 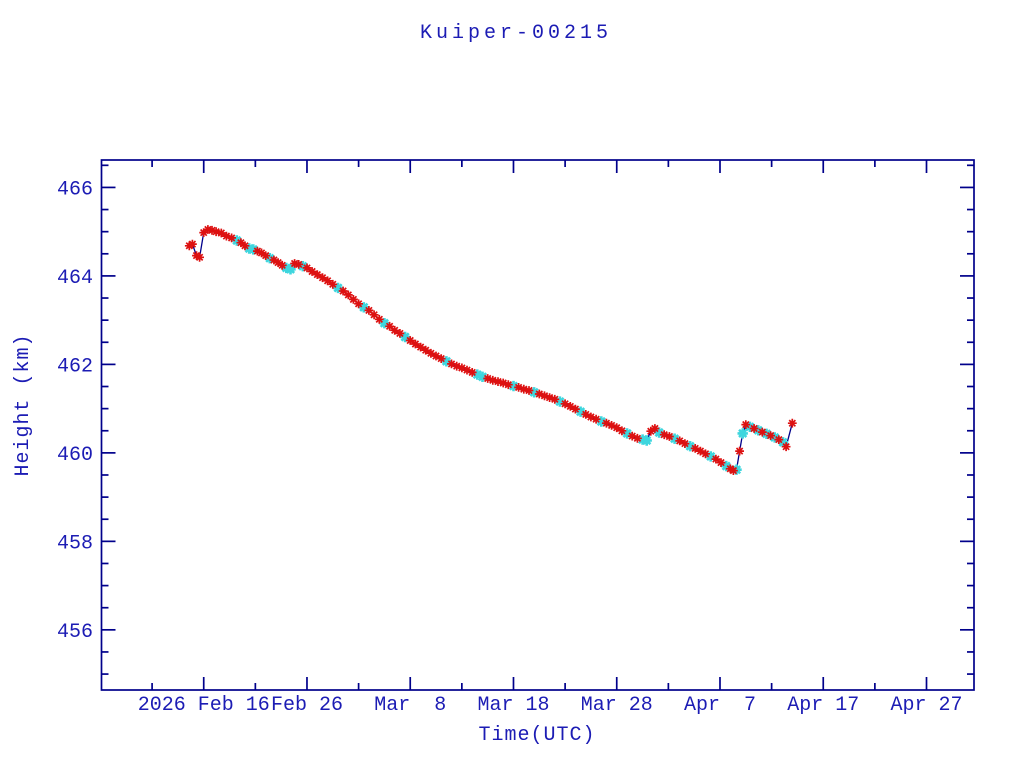 What do you see at coordinates (617, 705) in the screenshot?
I see `x-tick-label: Mar 28` at bounding box center [617, 705].